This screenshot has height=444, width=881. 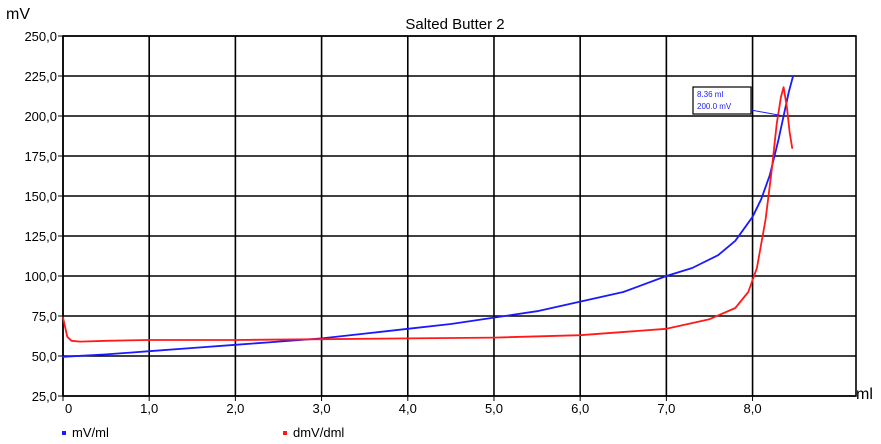 I want to click on annotation-volume: 8.36 ml, so click(x=710, y=94).